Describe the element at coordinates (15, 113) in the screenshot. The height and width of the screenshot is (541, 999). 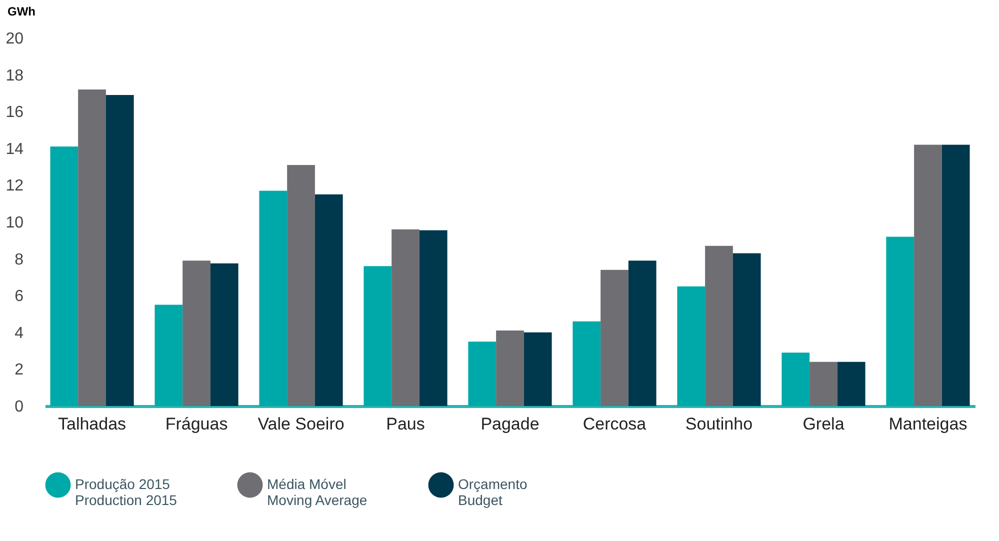
I see `y-tick-label: 16` at that location.